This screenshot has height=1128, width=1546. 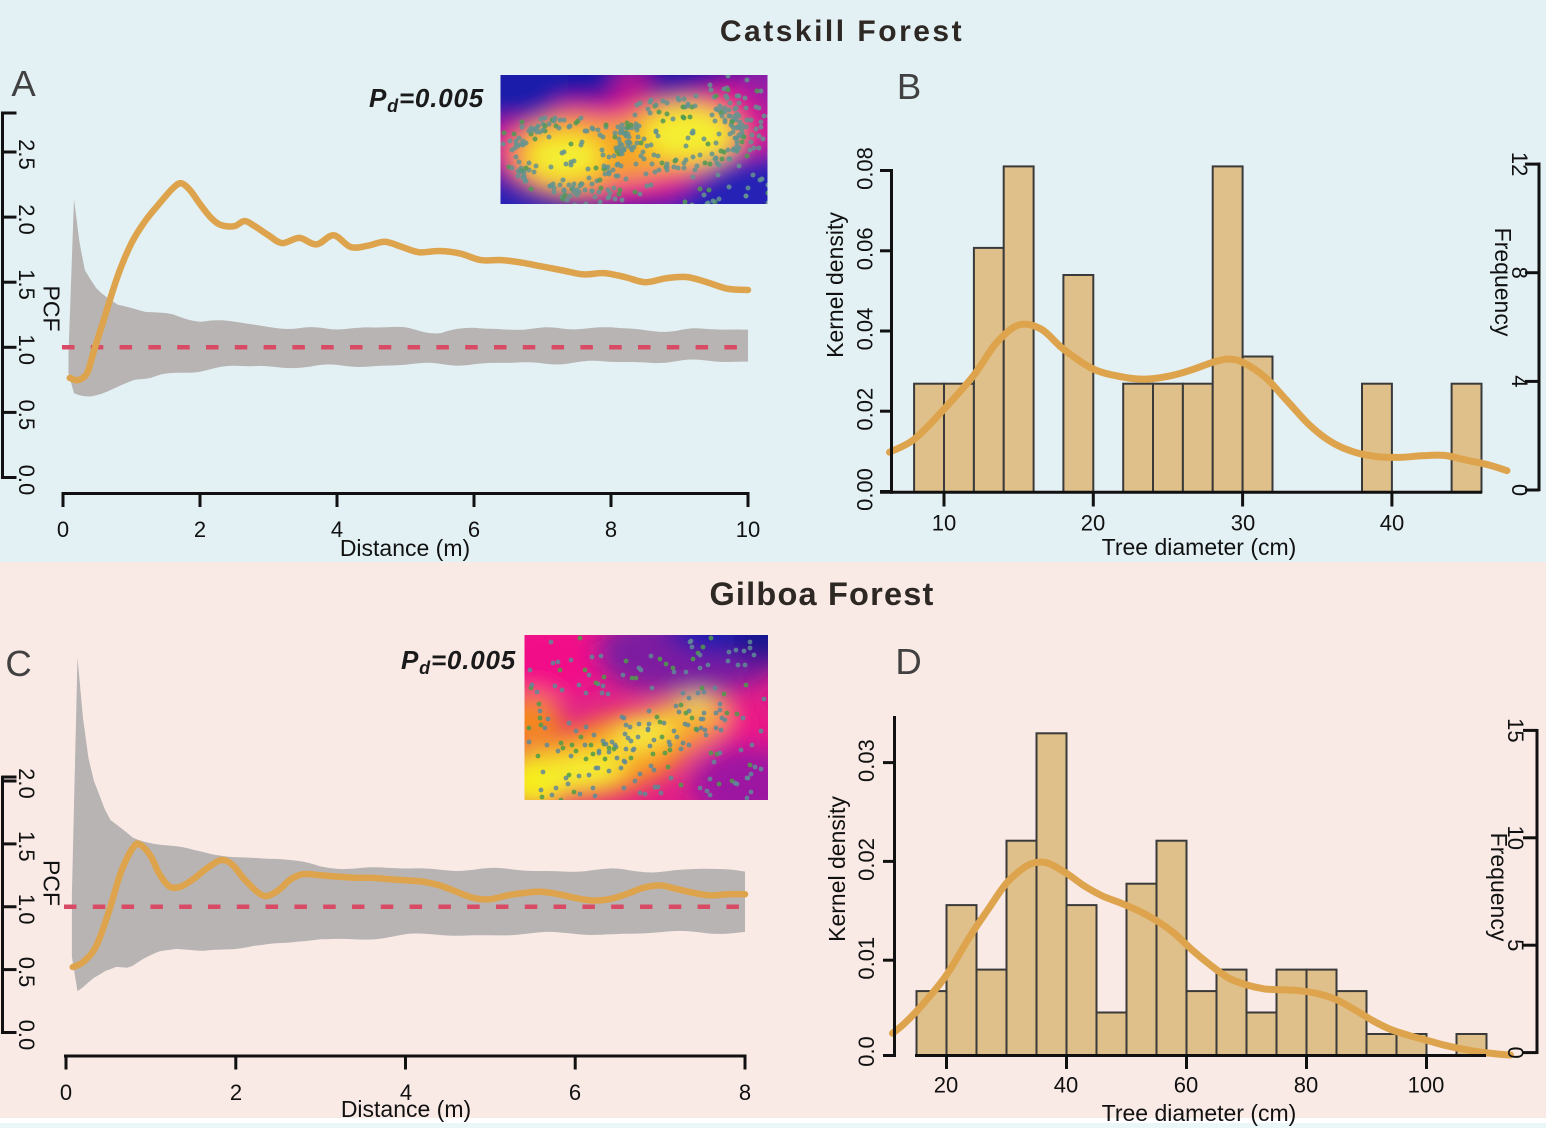 I want to click on svg-text: 100, so click(x=1426, y=1085).